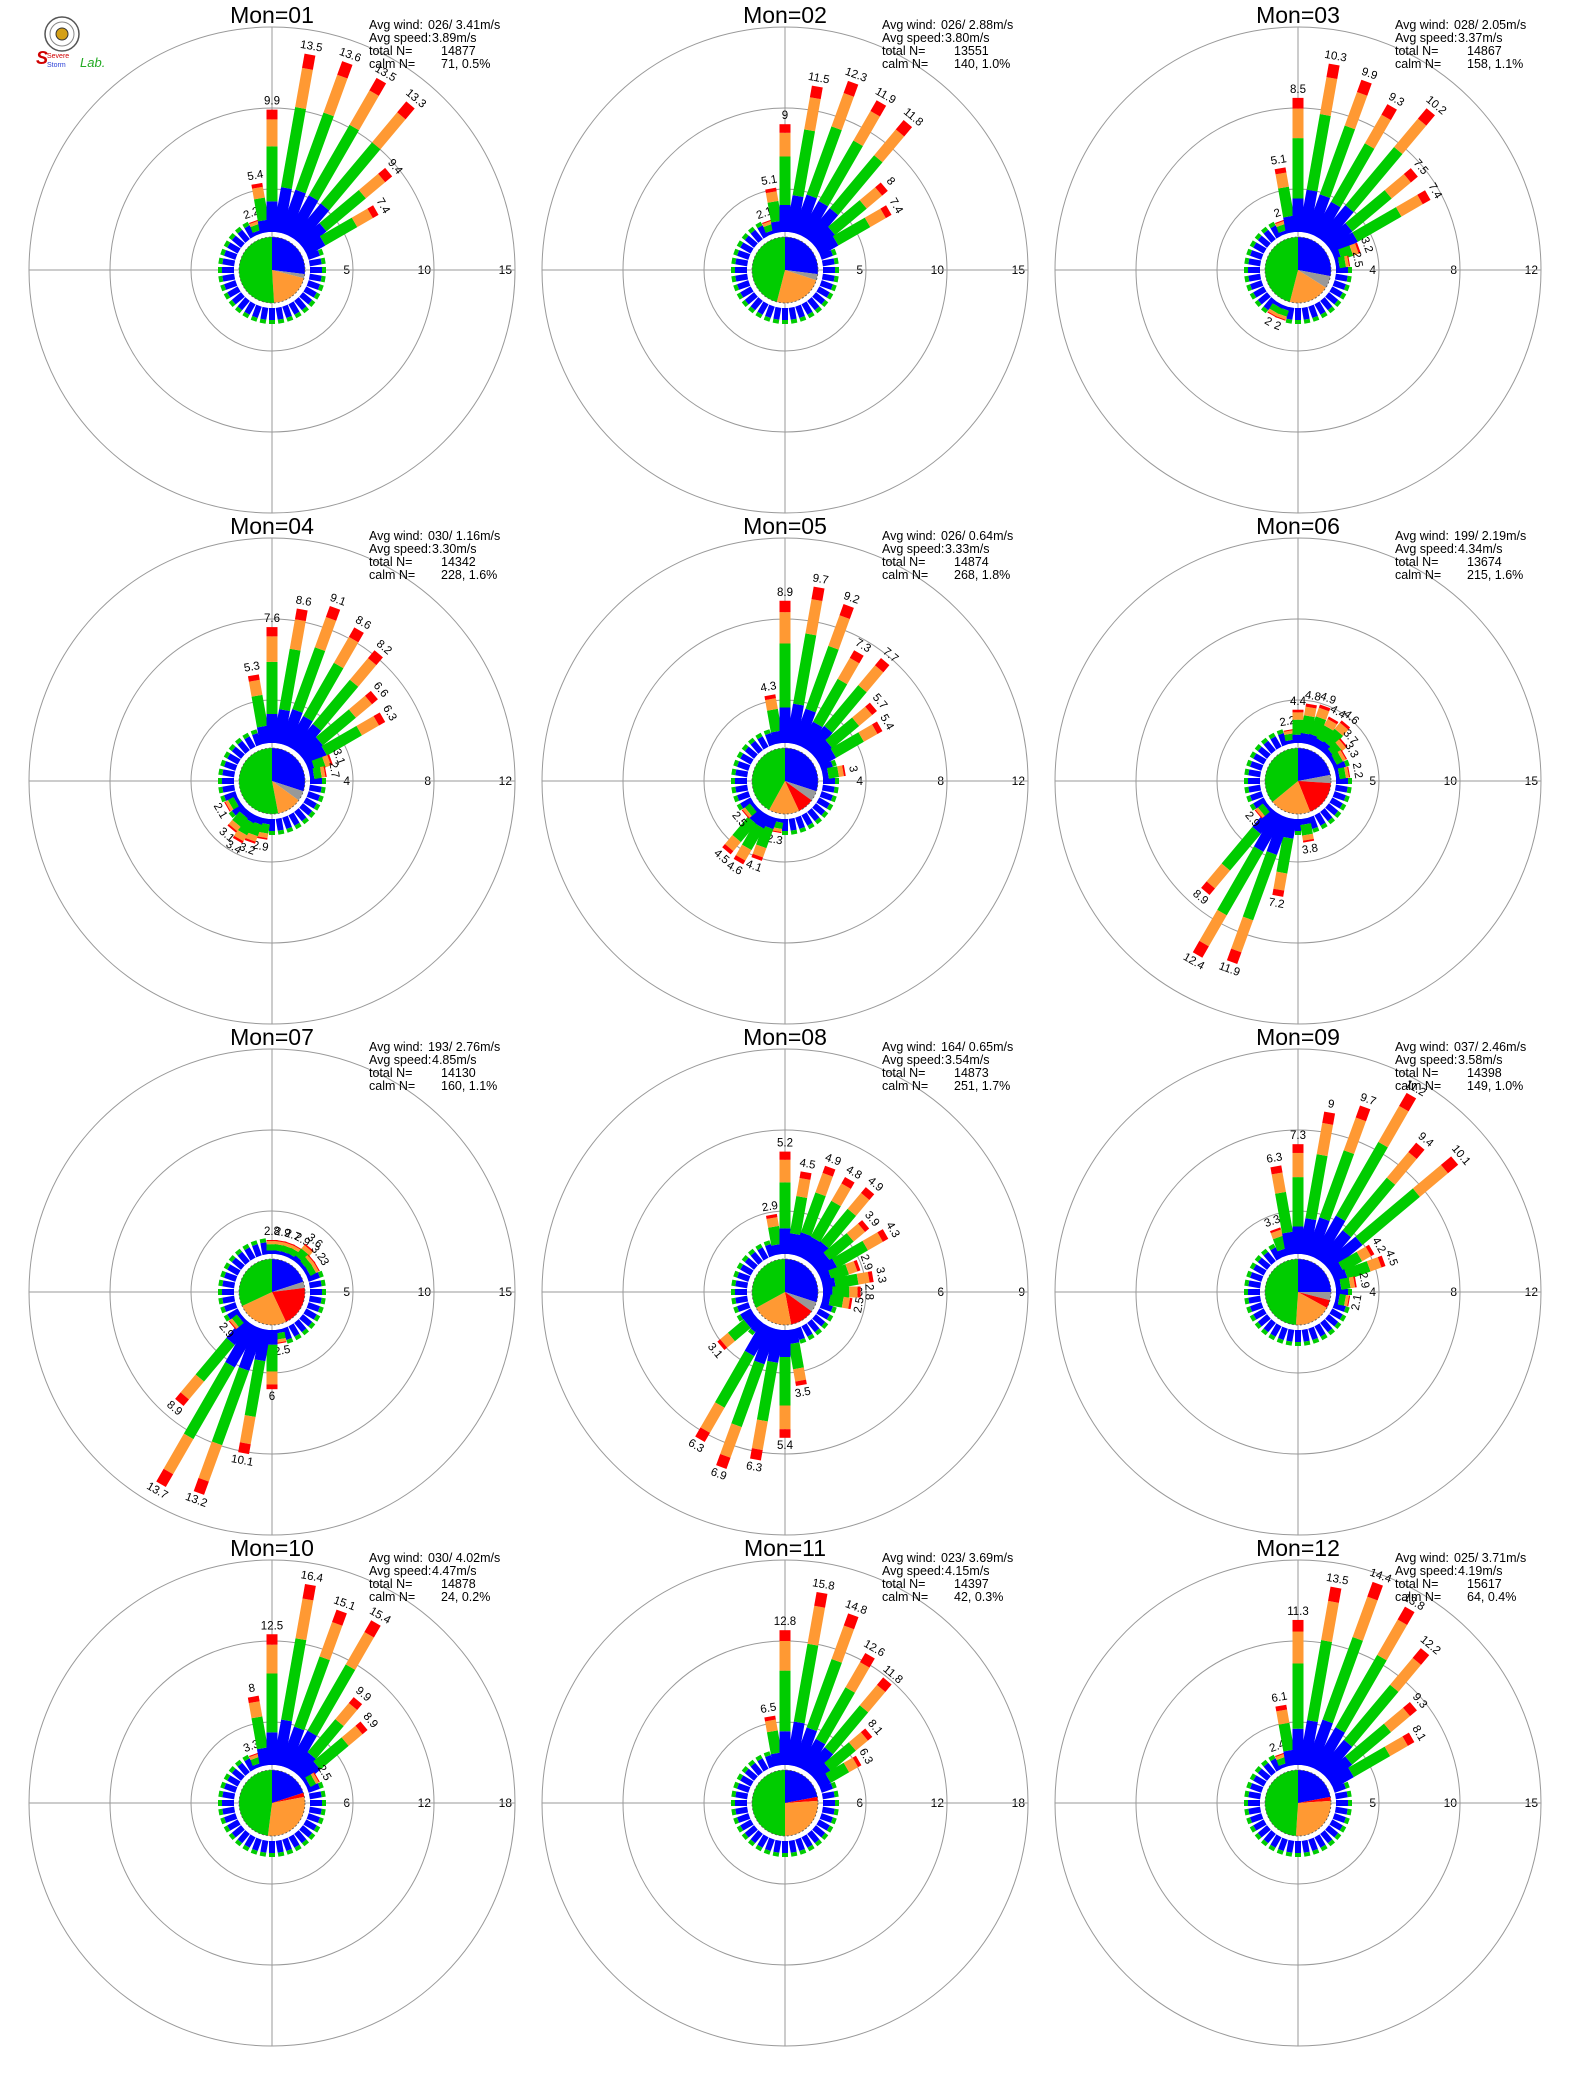 This screenshot has width=1580, height=2090. What do you see at coordinates (818, 79) in the screenshot?
I see `bar-value-label: 11.5` at bounding box center [818, 79].